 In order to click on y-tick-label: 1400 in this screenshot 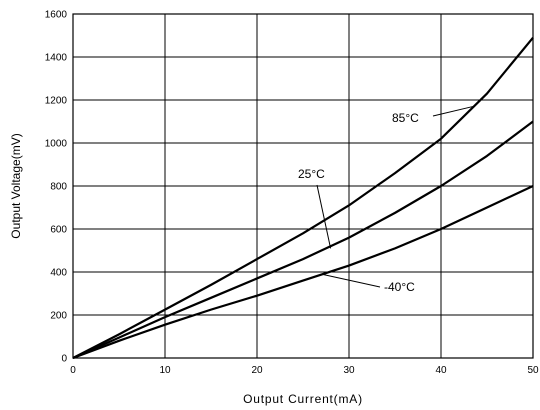, I will do `click(56, 58)`.